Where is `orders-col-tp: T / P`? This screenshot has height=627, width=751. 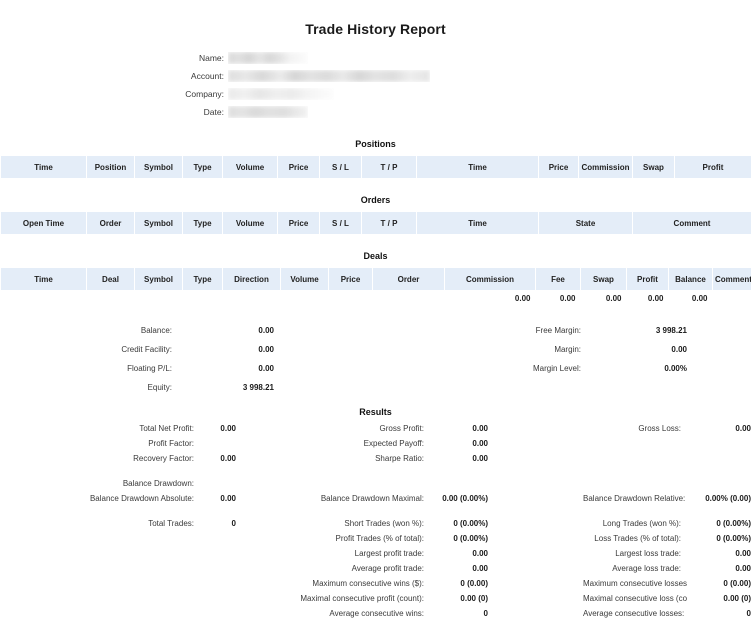 orders-col-tp: T / P is located at coordinates (389, 223).